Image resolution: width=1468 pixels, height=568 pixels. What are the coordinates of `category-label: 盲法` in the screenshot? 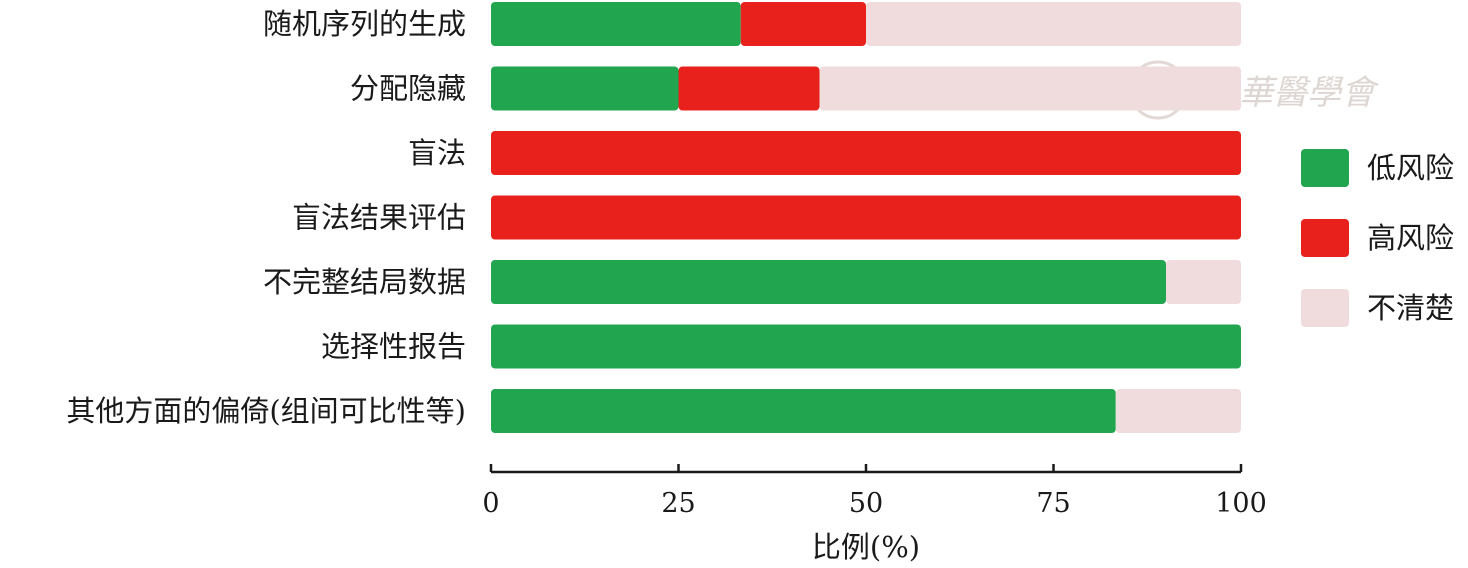 It's located at (437, 153).